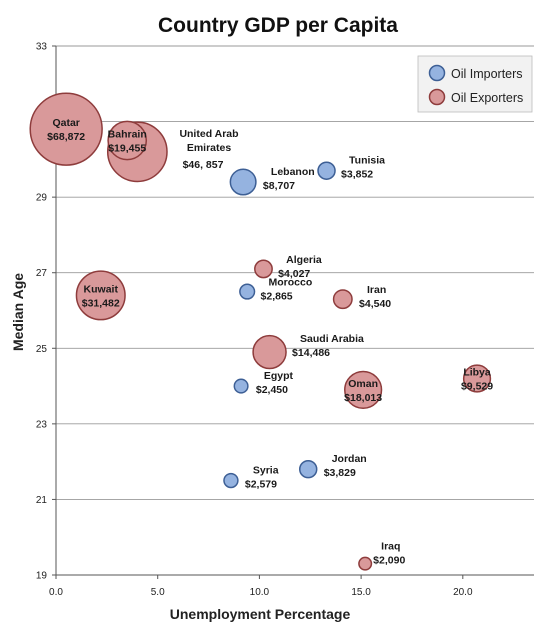 The image size is (550, 629). What do you see at coordinates (487, 98) in the screenshot?
I see `legend-label-oil-exporters: Oil Exporters` at bounding box center [487, 98].